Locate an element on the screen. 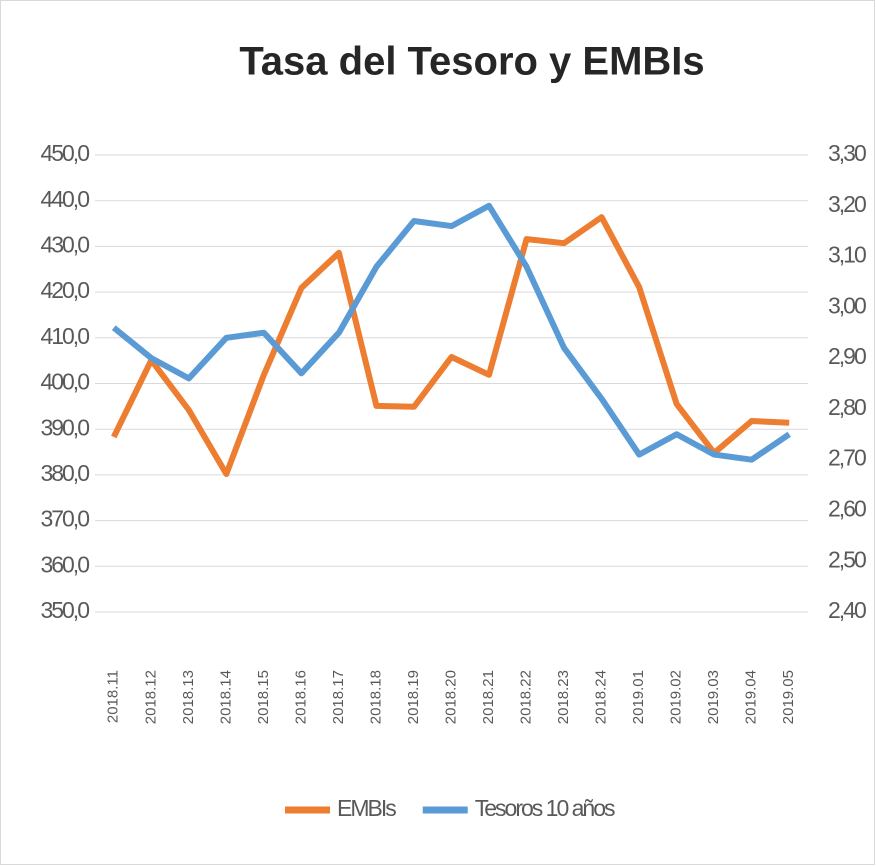  chart-title: Tasa del Tesoro y EMBIs is located at coordinates (471, 62).